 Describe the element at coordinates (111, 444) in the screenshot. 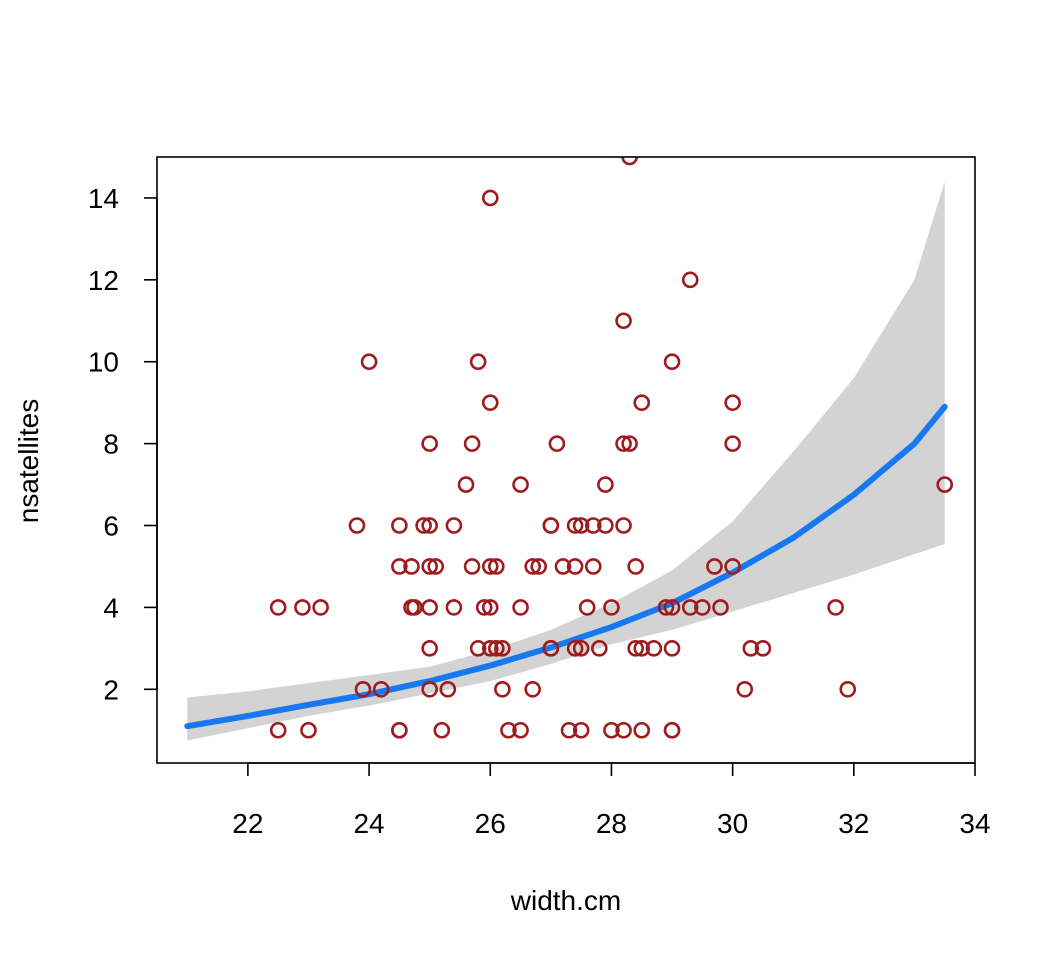

I see `y-tick-label: 8` at that location.